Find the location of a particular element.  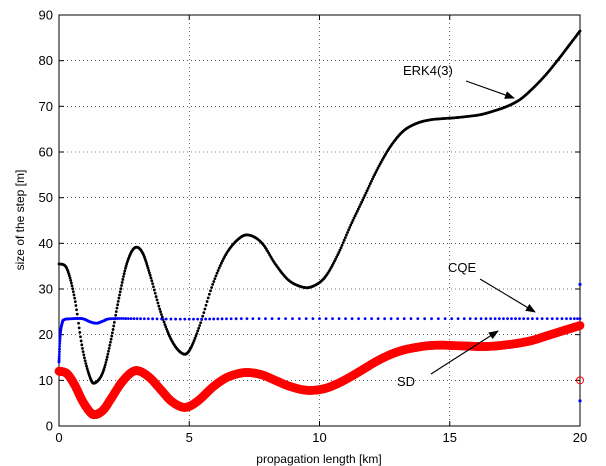

y-tick-label: 50 is located at coordinates (46, 197).